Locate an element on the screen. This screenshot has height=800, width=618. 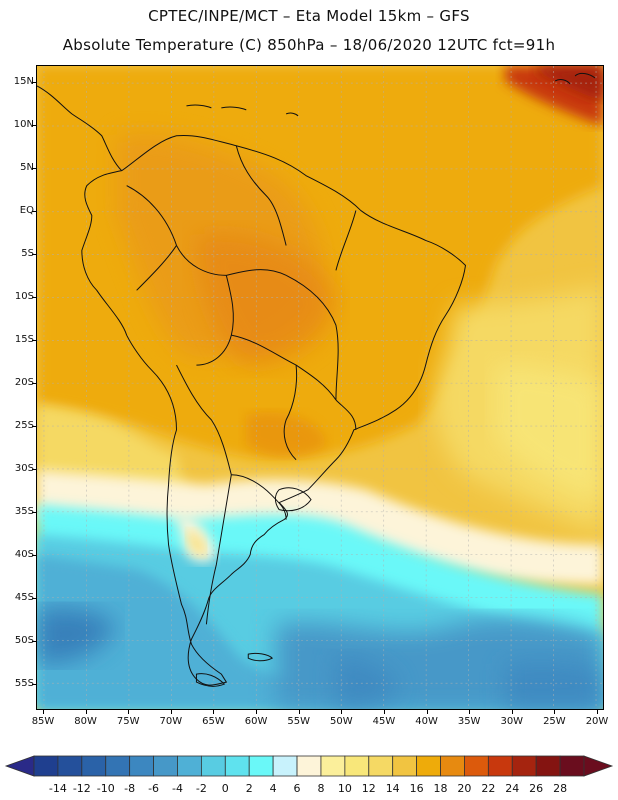
colorbar-label: 4 is located at coordinates (273, 788).